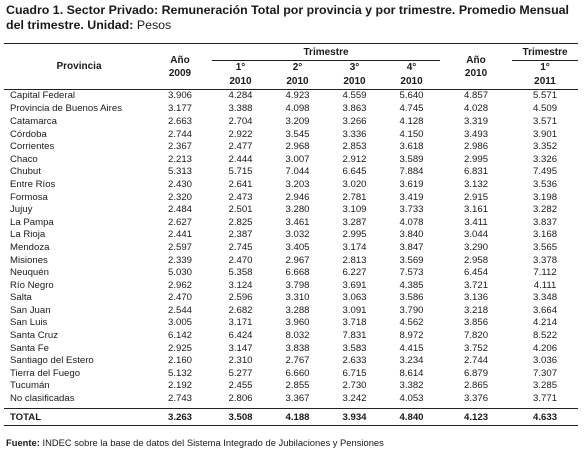 Image resolution: width=584 pixels, height=456 pixels. What do you see at coordinates (545, 109) in the screenshot?
I see `value-cell: 4.509` at bounding box center [545, 109].